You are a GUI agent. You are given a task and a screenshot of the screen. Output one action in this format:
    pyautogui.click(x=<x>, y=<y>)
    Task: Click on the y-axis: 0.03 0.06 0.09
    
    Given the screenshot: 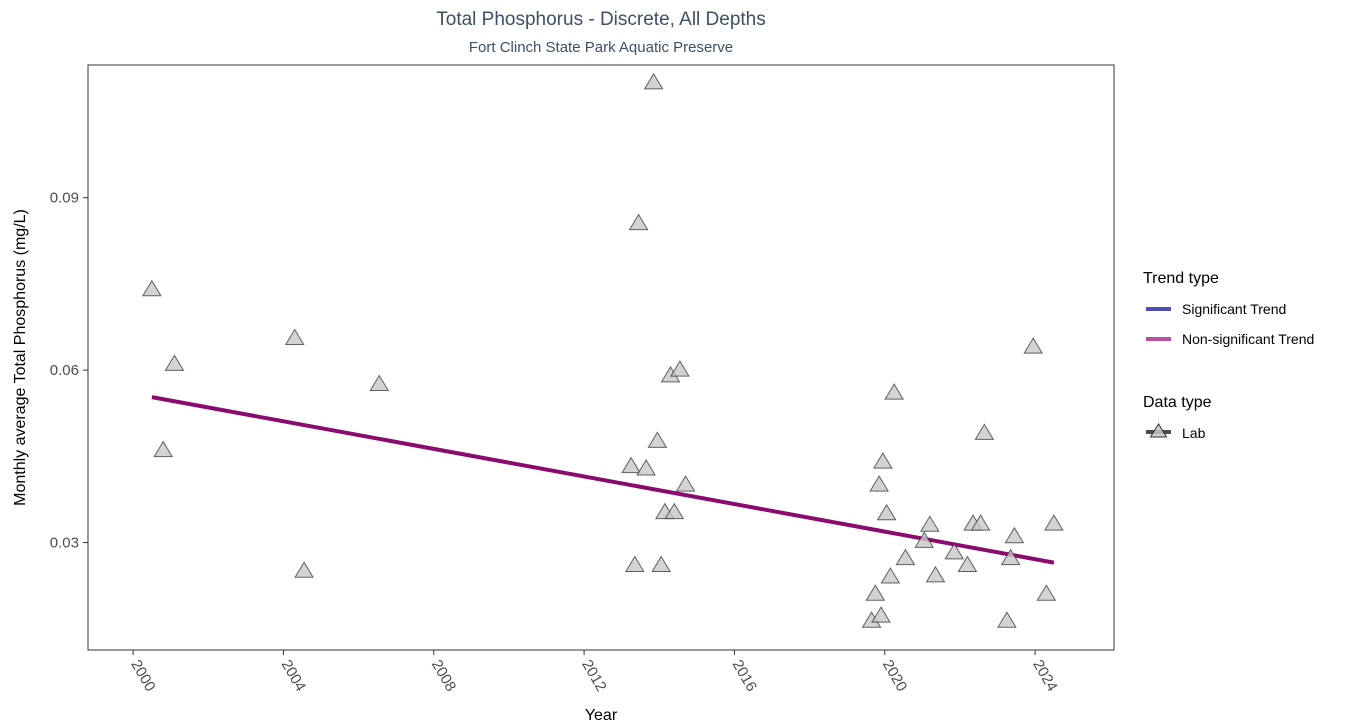 What is the action you would take?
    pyautogui.click(x=69, y=371)
    